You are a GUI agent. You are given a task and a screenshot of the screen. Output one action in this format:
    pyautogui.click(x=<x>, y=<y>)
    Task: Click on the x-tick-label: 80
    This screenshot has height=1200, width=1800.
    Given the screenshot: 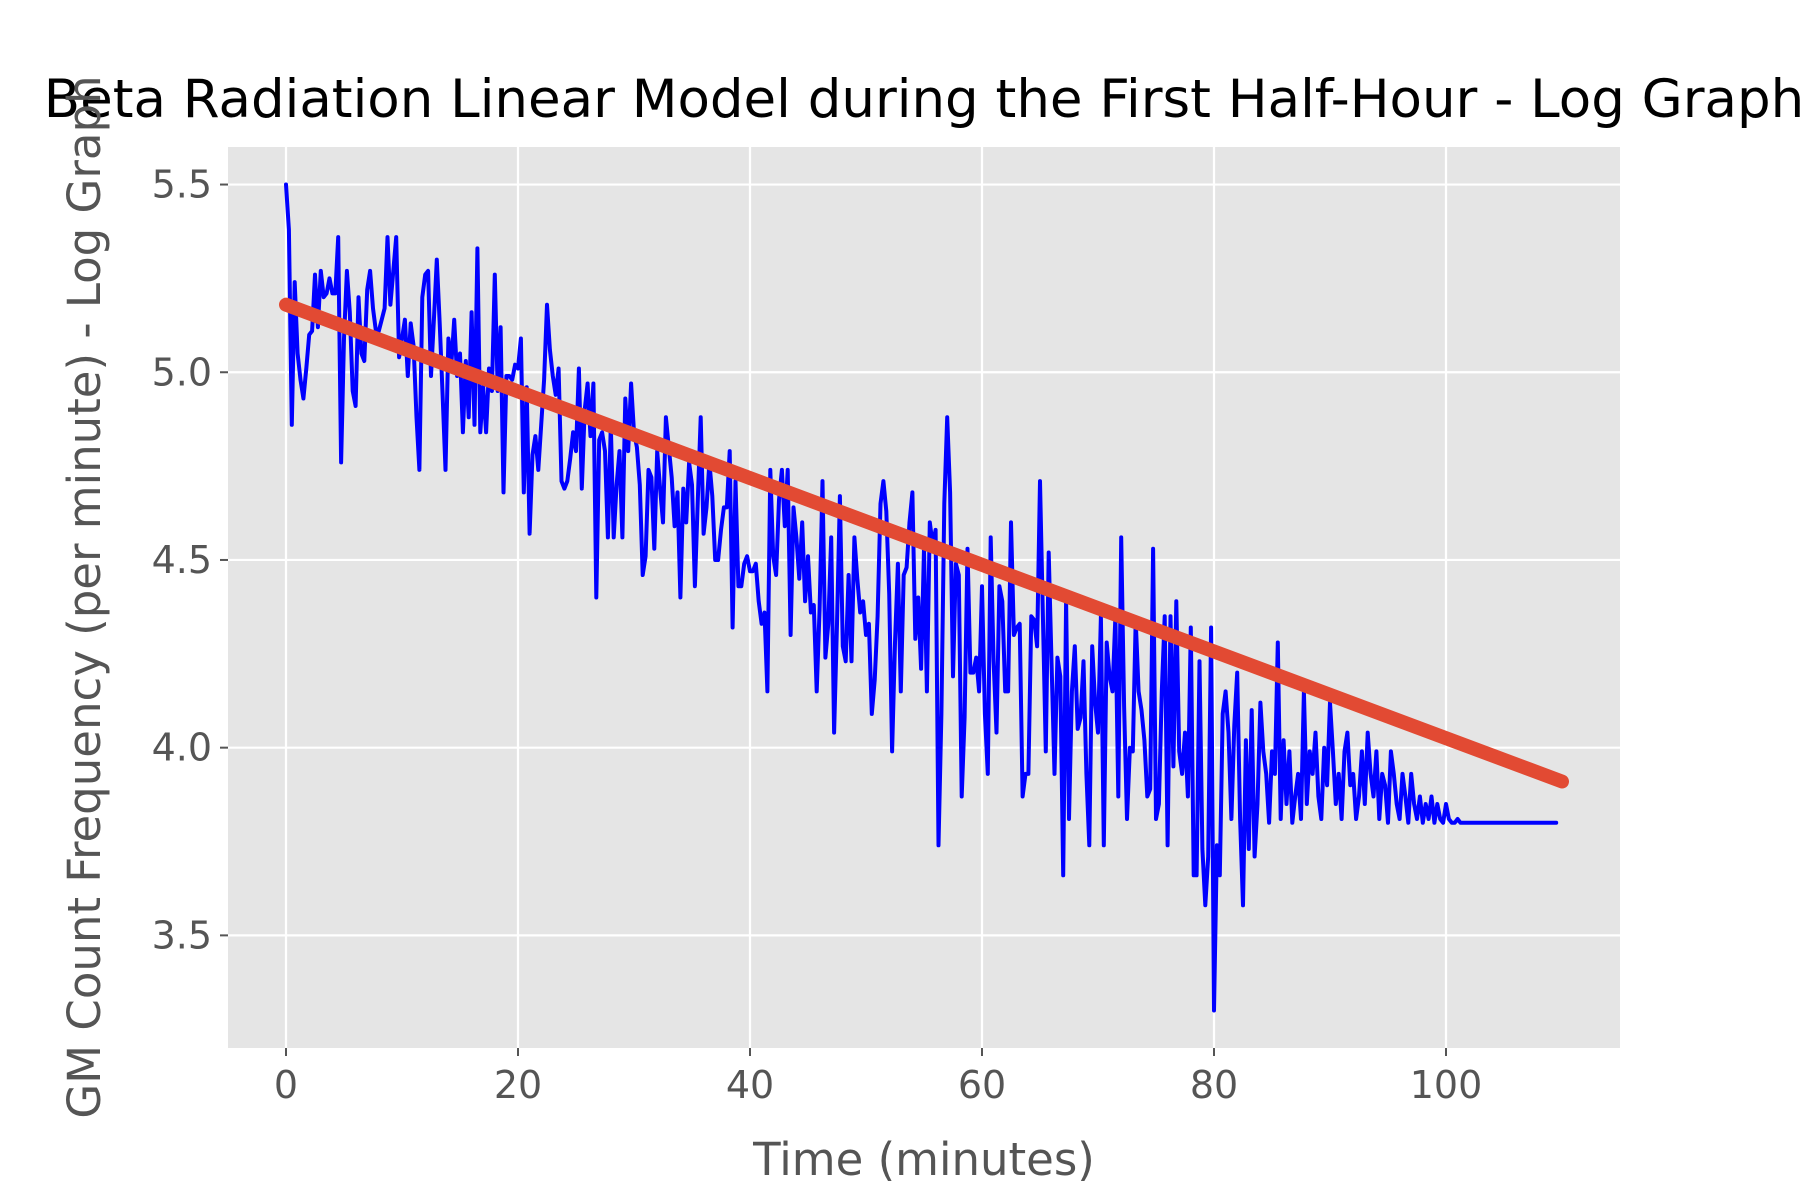 What is the action you would take?
    pyautogui.click(x=1214, y=1085)
    